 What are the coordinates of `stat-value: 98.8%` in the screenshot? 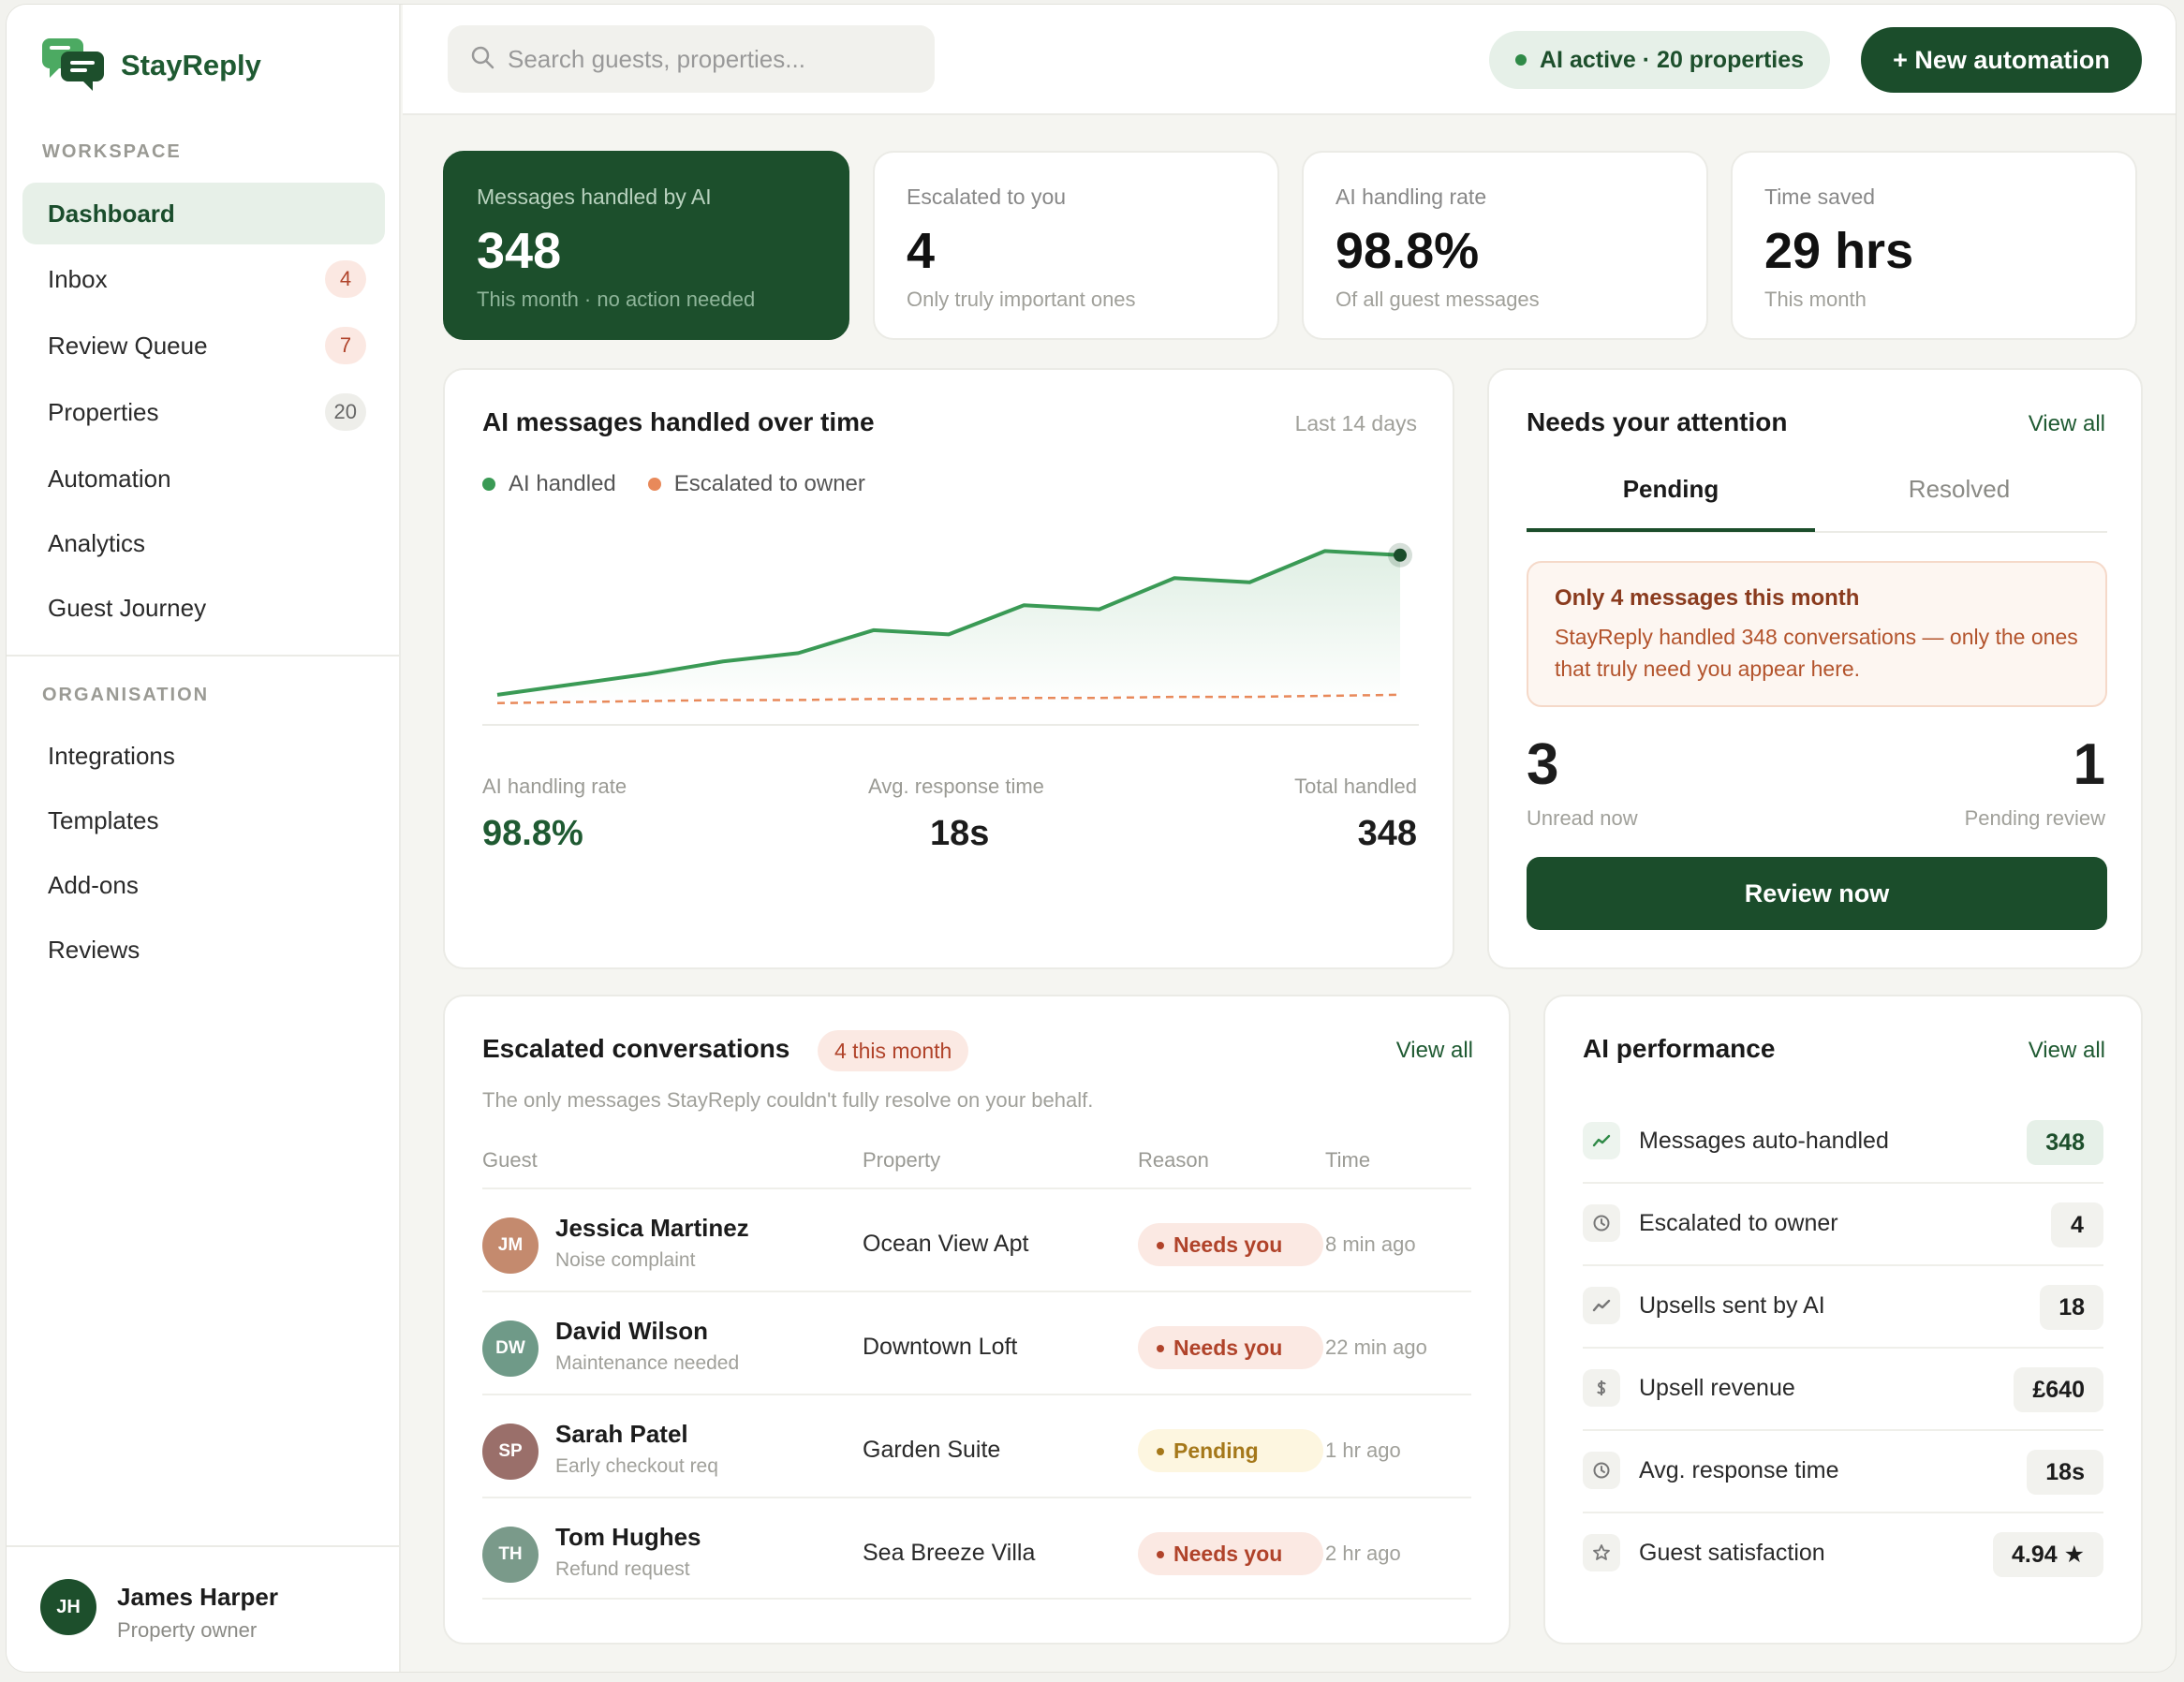 It's located at (1407, 251).